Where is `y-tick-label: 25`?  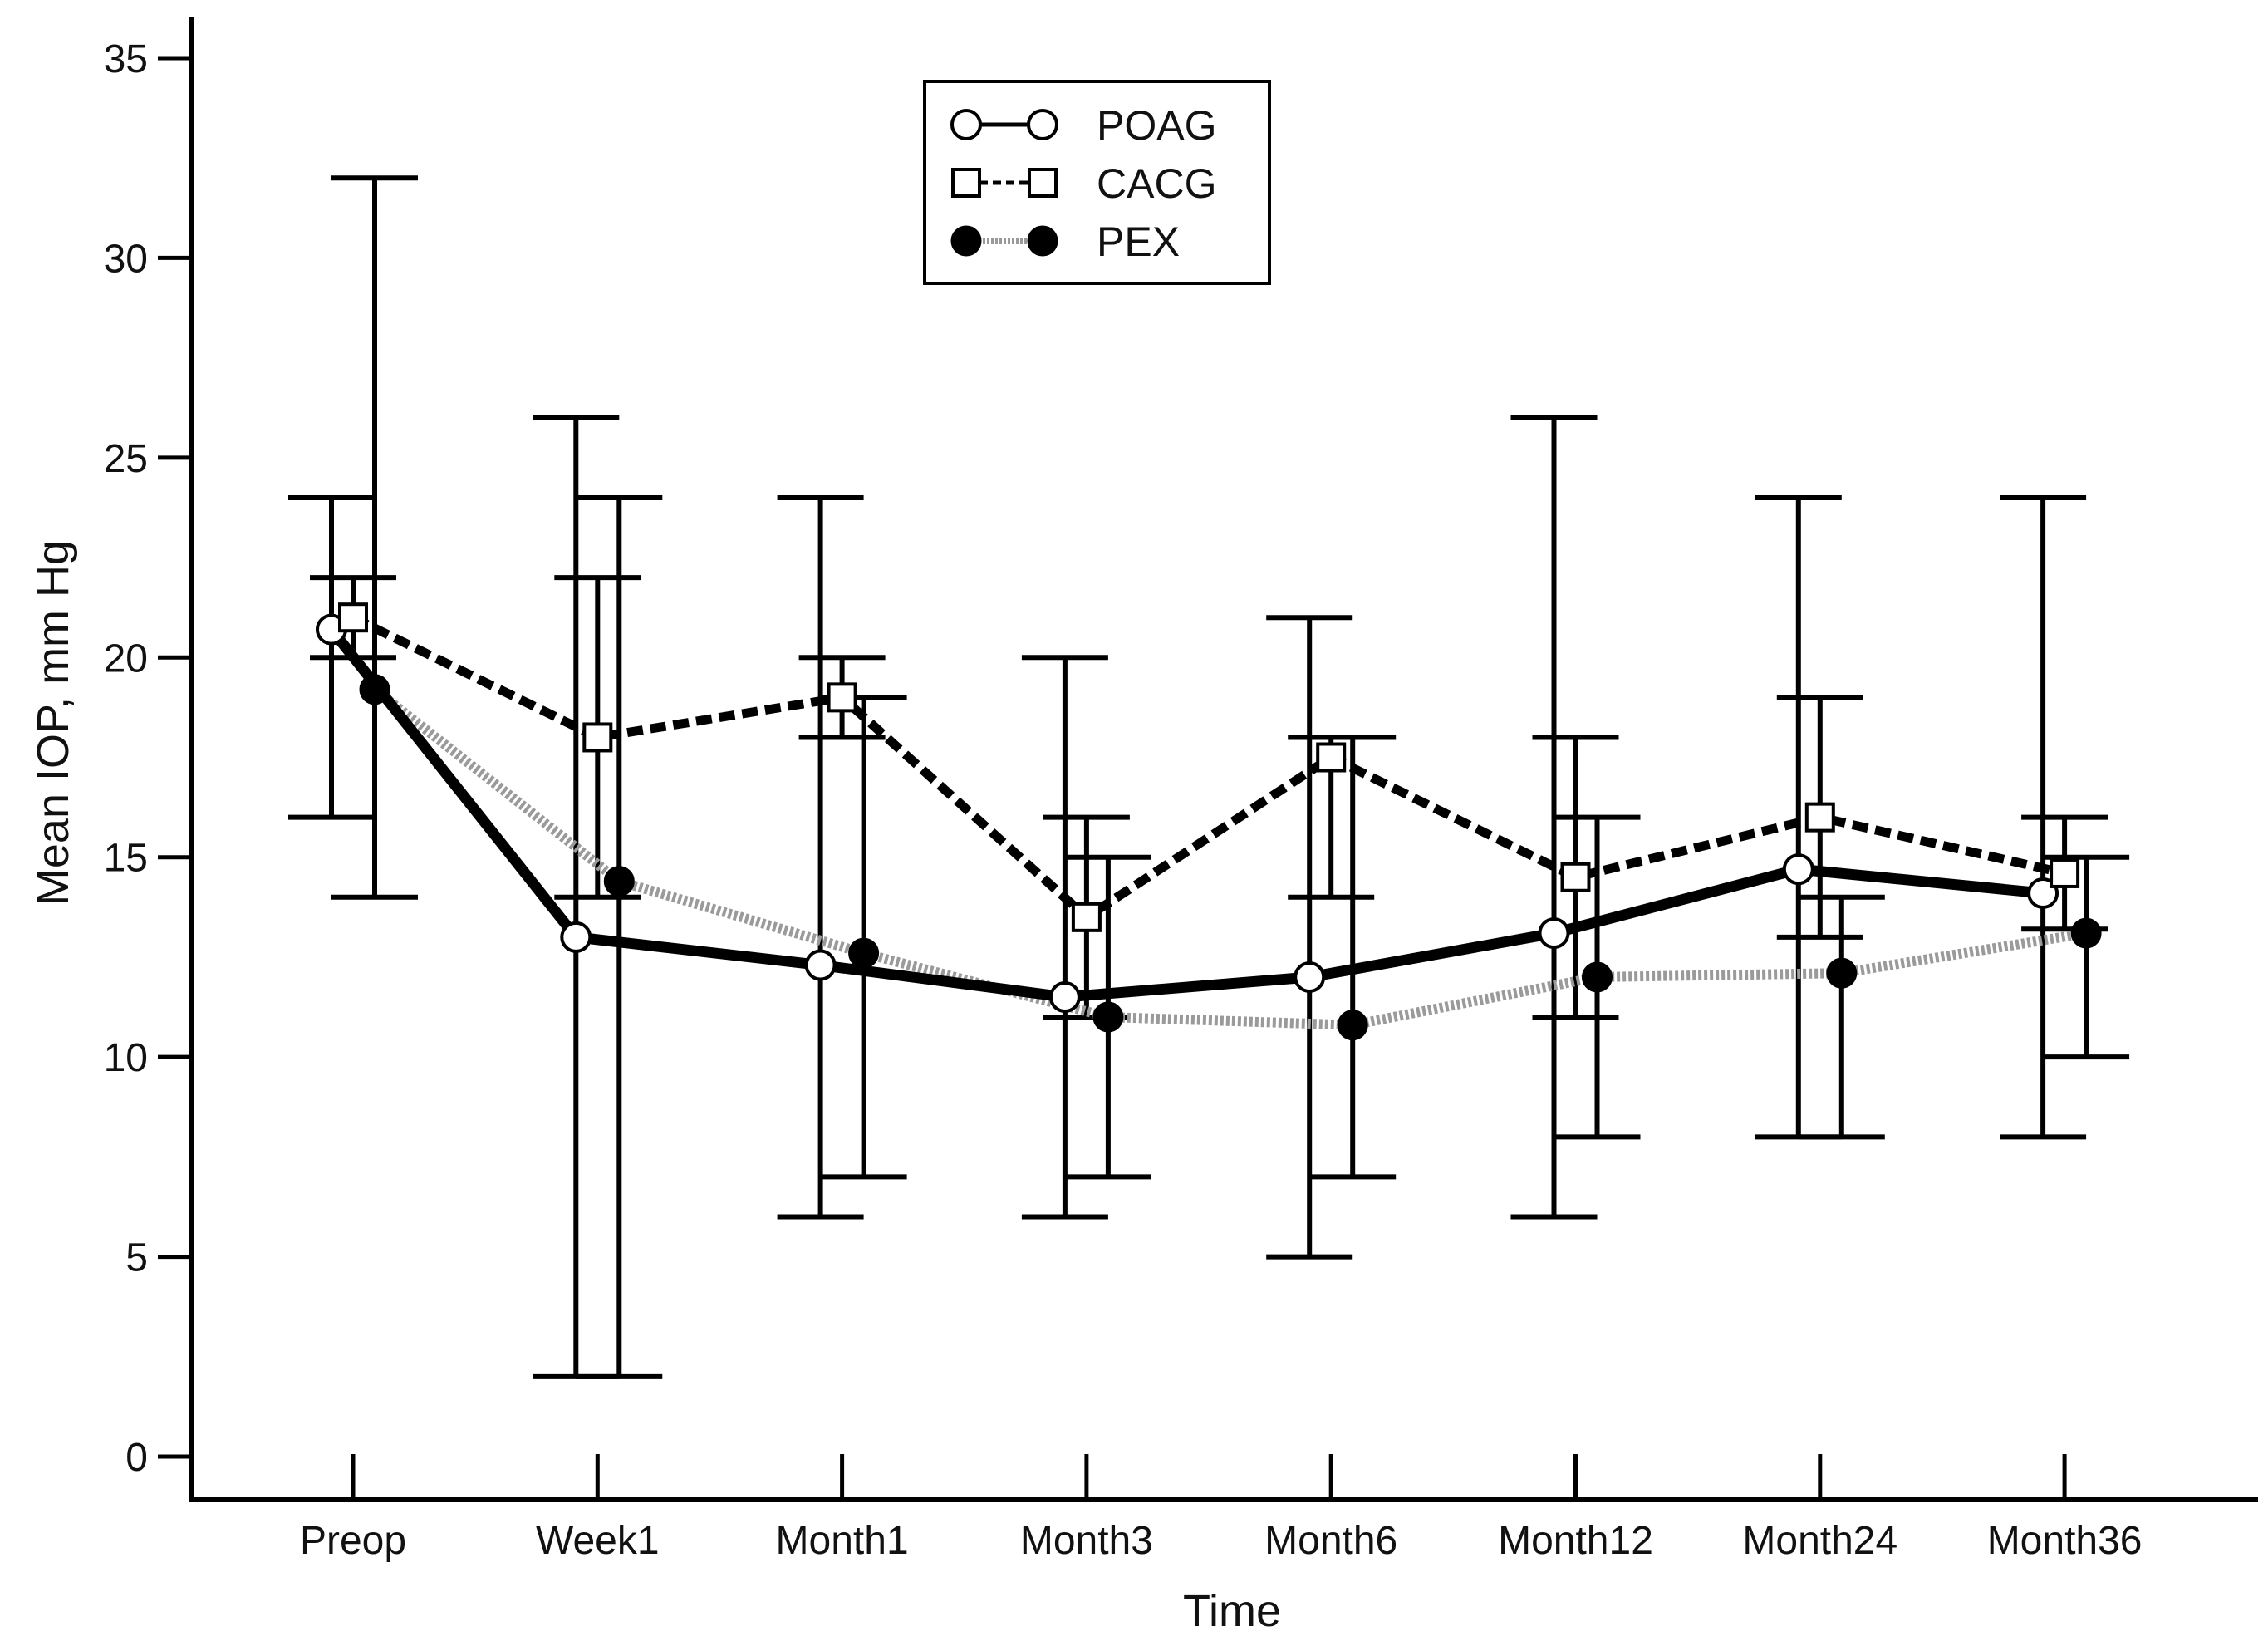 y-tick-label: 25 is located at coordinates (126, 459).